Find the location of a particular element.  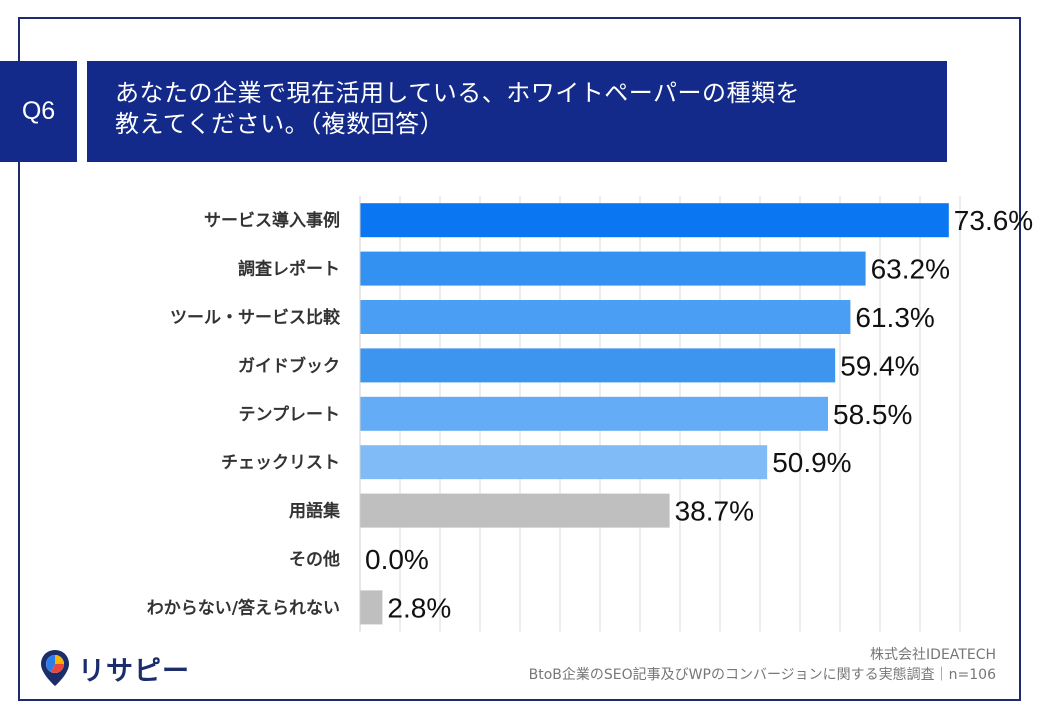

data-label: 61.3% is located at coordinates (894, 317).